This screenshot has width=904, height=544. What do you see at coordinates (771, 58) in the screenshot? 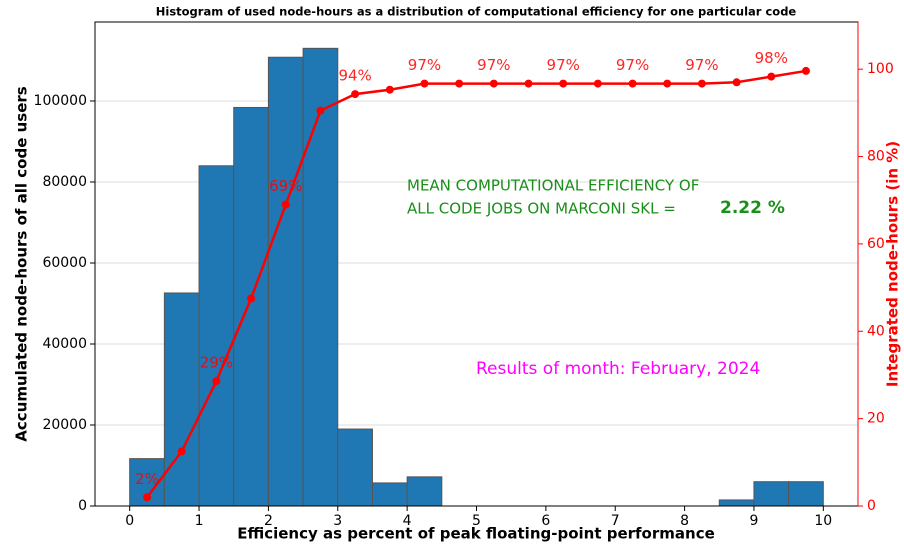
I see `value-label: 98%` at bounding box center [771, 58].